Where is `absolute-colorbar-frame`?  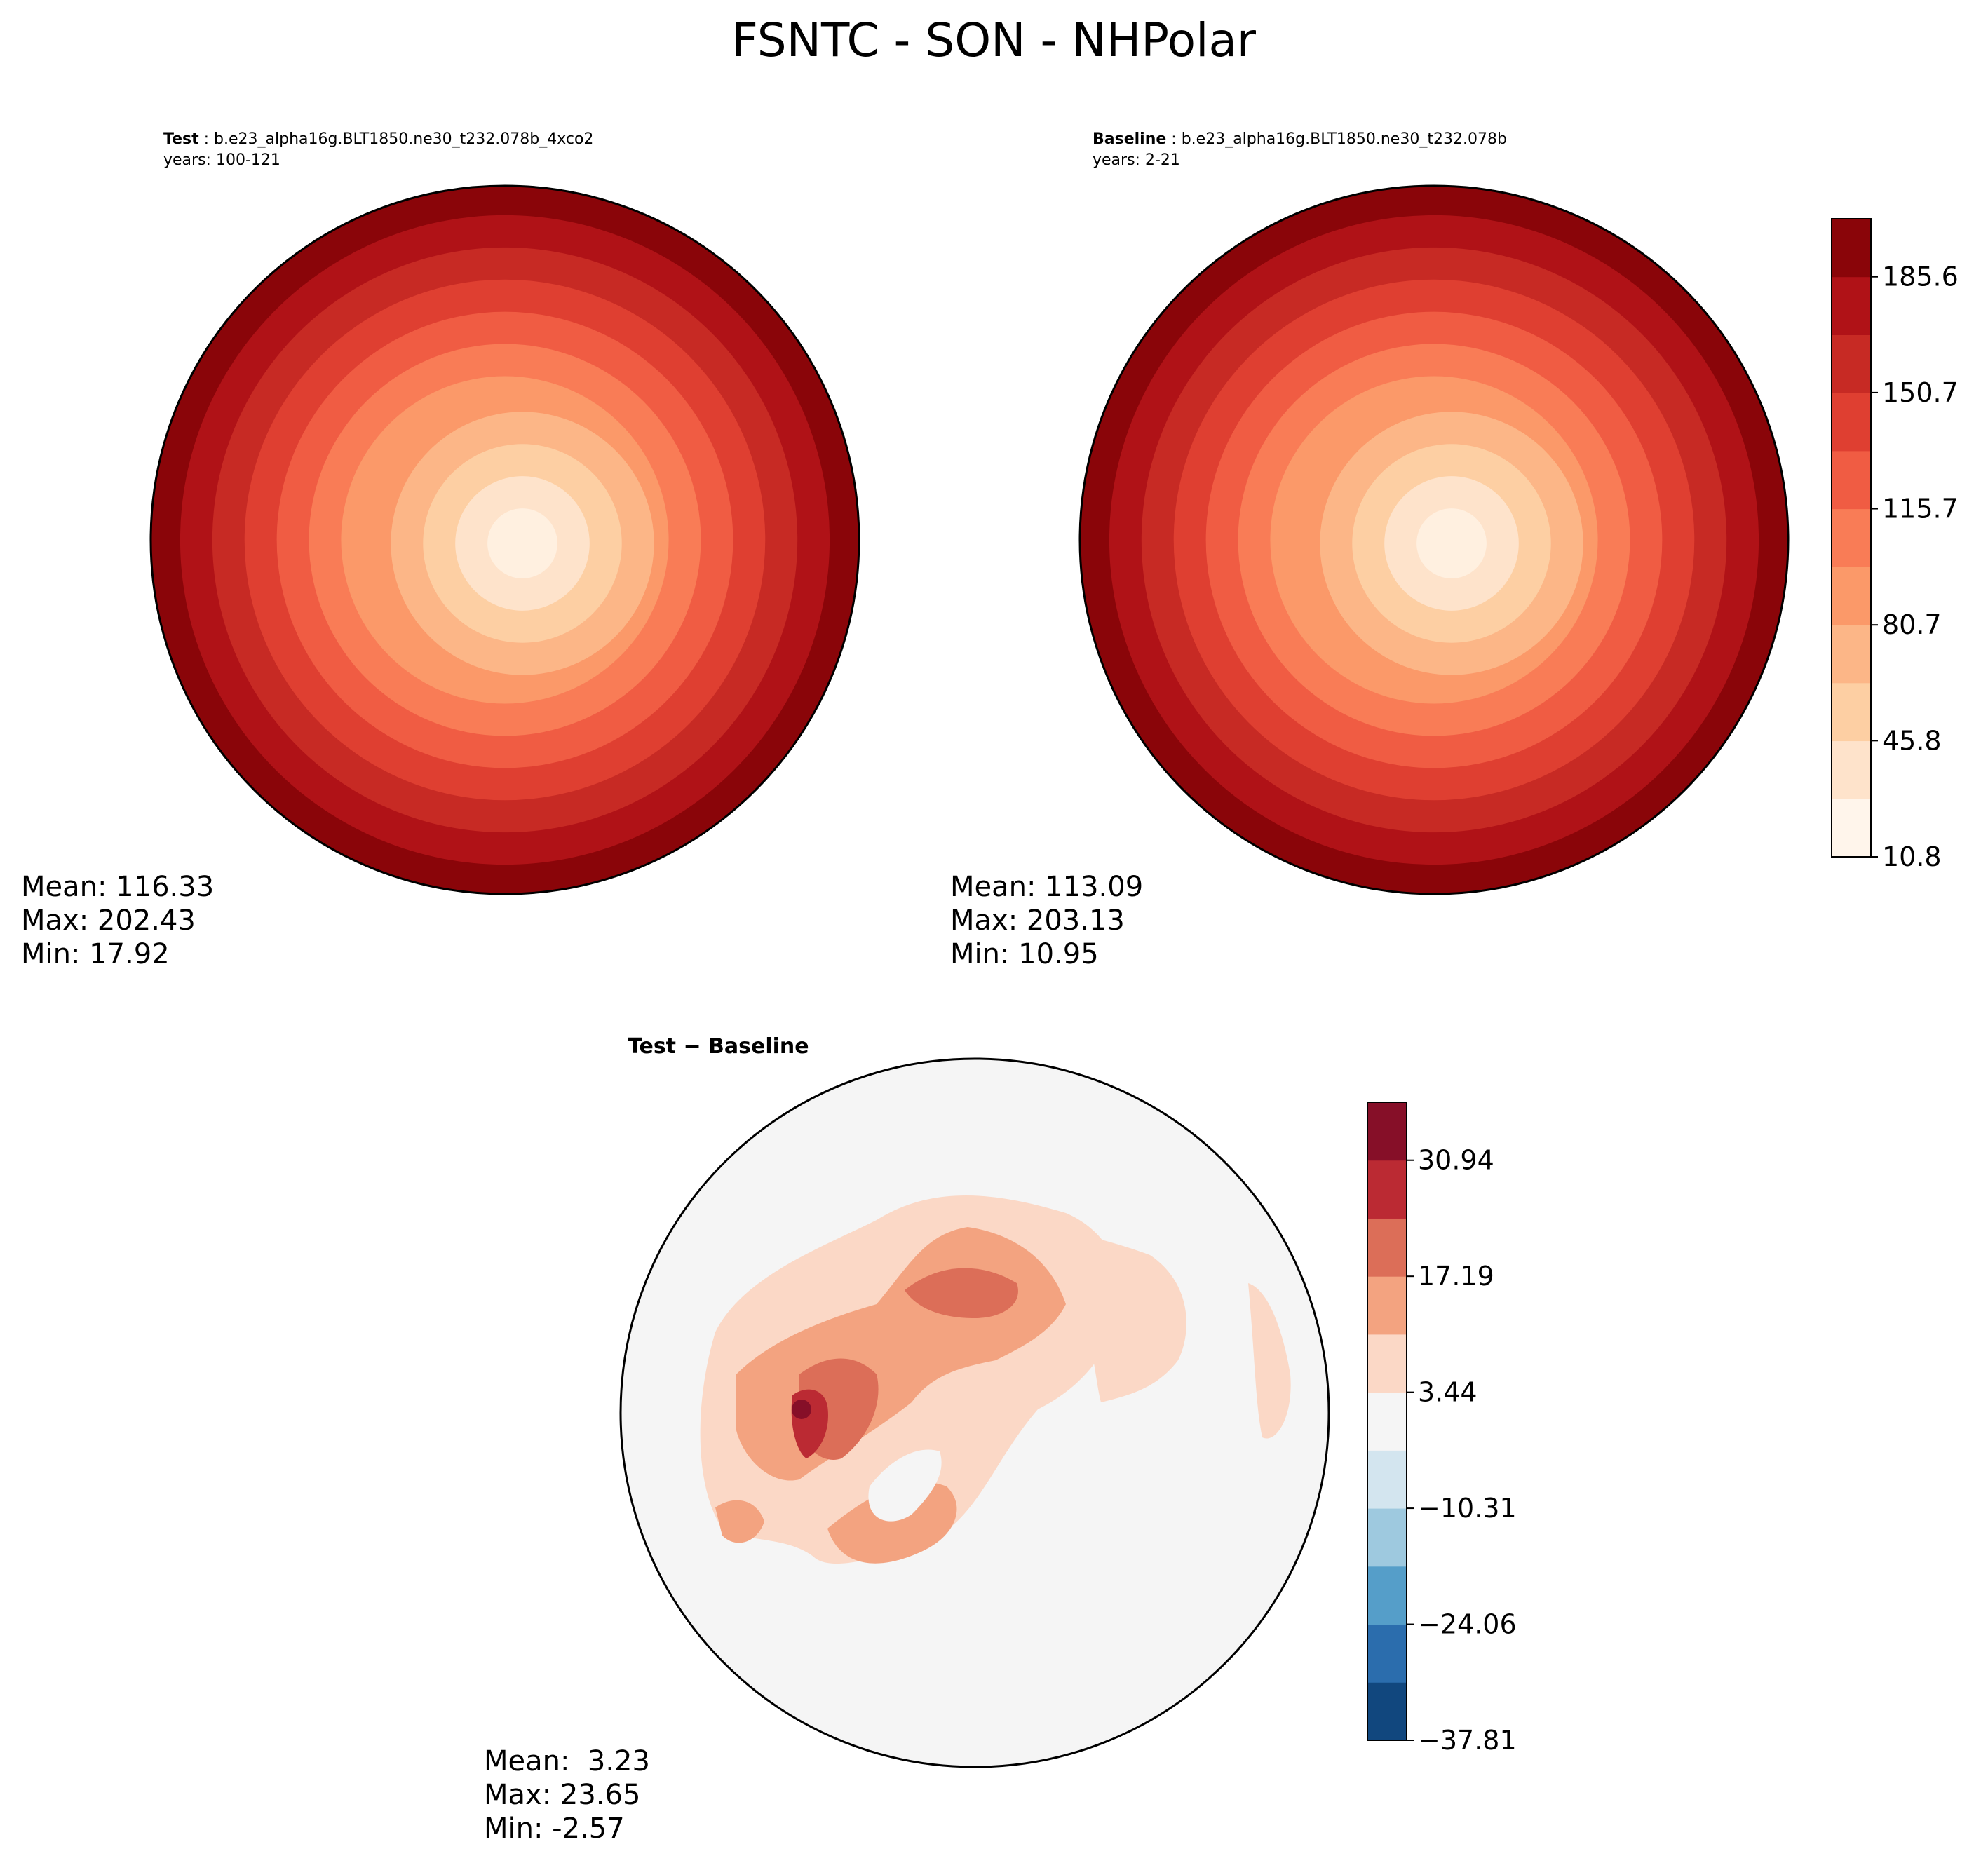
absolute-colorbar-frame is located at coordinates (1852, 538).